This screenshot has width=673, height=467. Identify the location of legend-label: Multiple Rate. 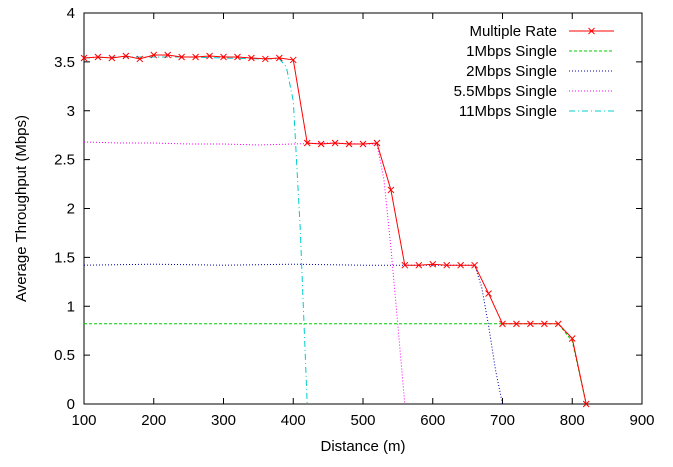
(513, 31).